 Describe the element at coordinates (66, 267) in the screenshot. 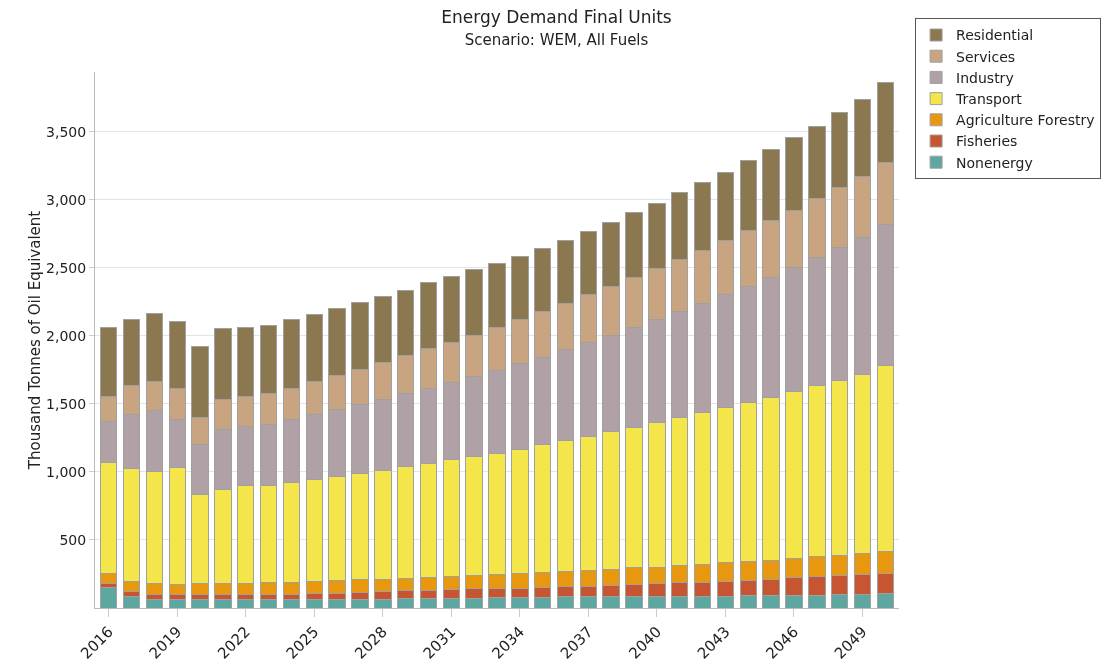

I see `y-tick-label: 2,500` at that location.